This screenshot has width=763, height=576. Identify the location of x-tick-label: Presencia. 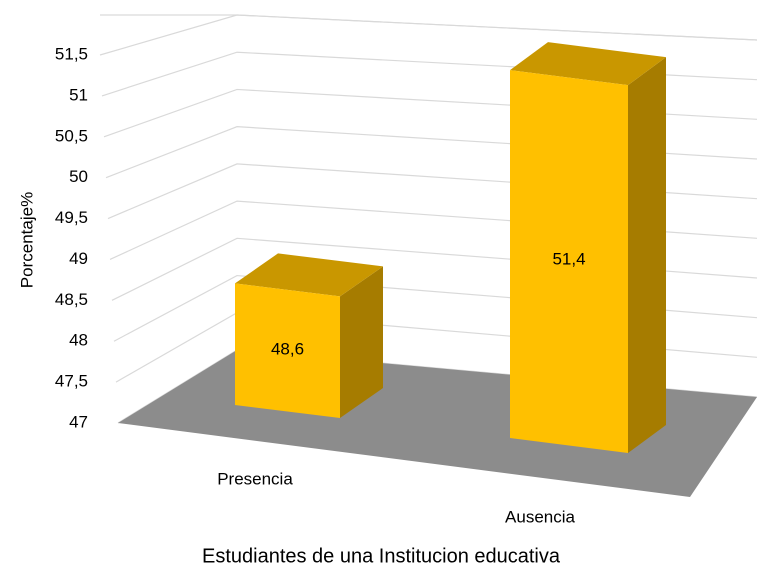
(255, 478).